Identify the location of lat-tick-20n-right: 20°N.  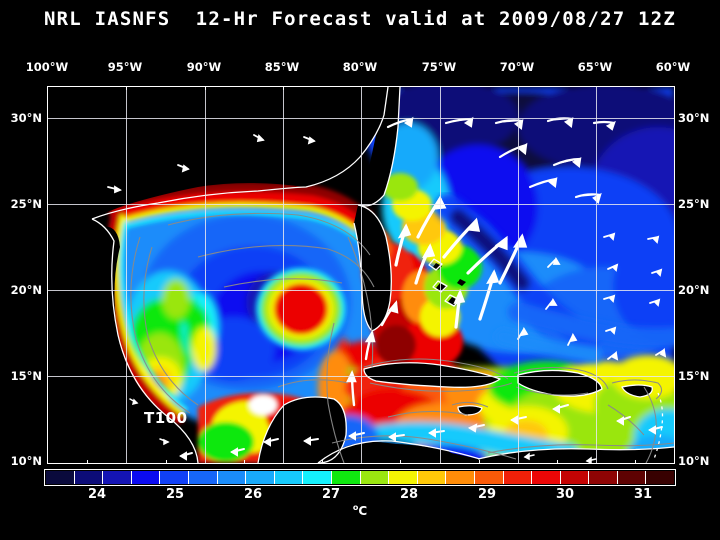
(694, 290).